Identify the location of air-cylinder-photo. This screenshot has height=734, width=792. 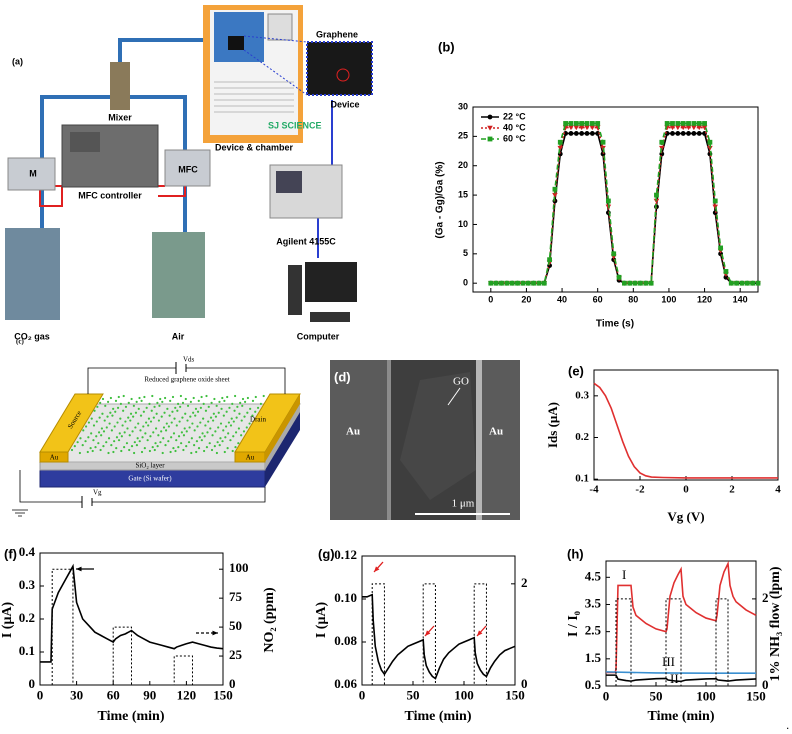
(178, 275).